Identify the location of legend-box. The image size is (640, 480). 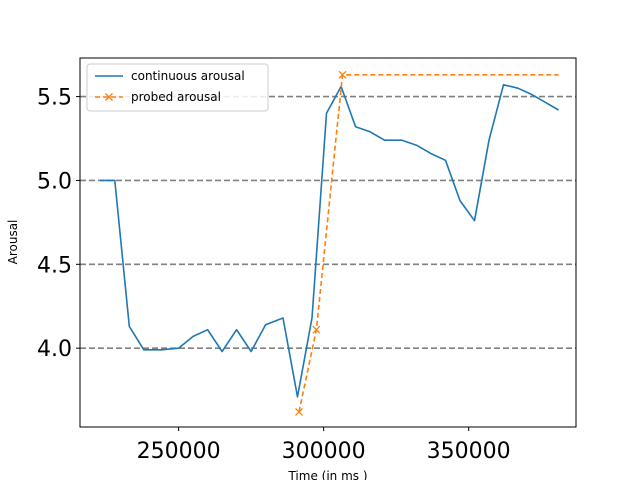
(177, 87).